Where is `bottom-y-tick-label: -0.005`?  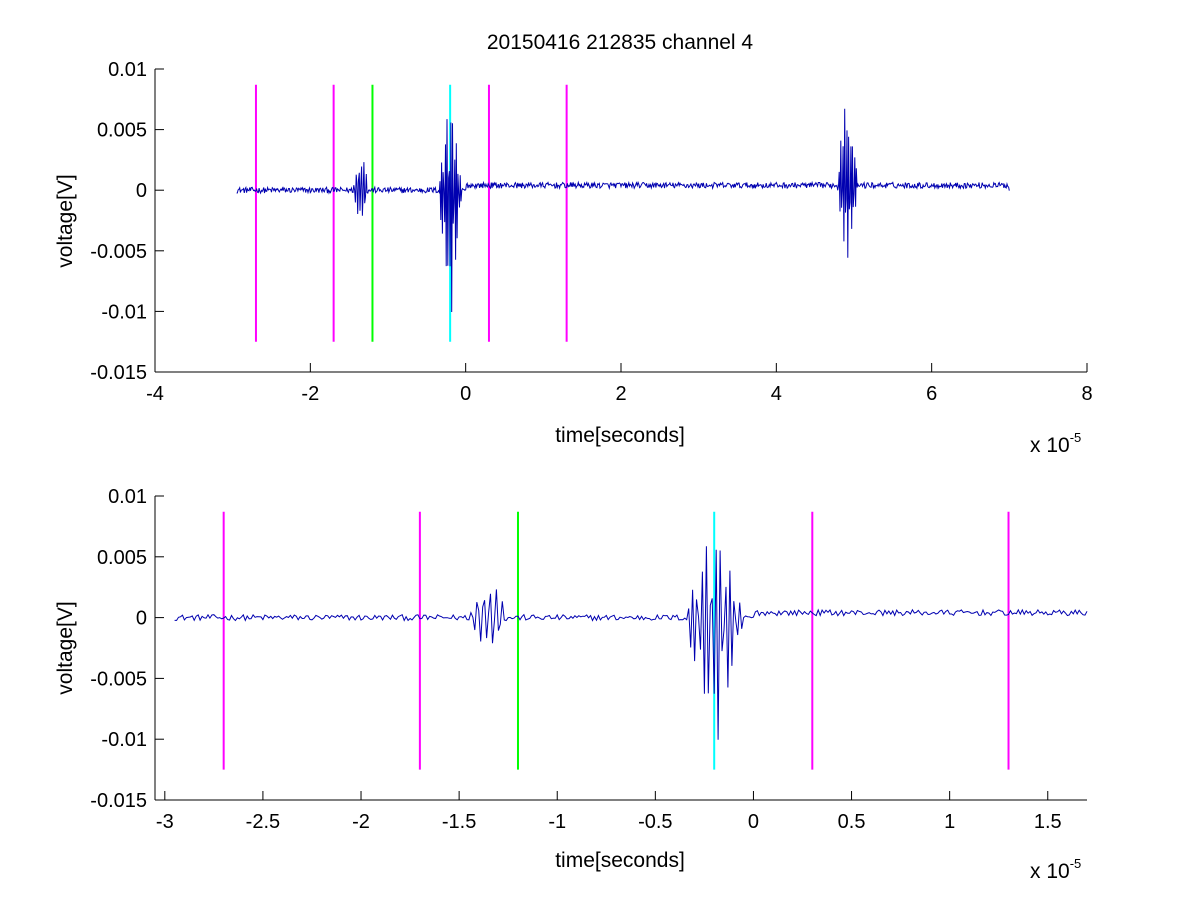 bottom-y-tick-label: -0.005 is located at coordinates (118, 679).